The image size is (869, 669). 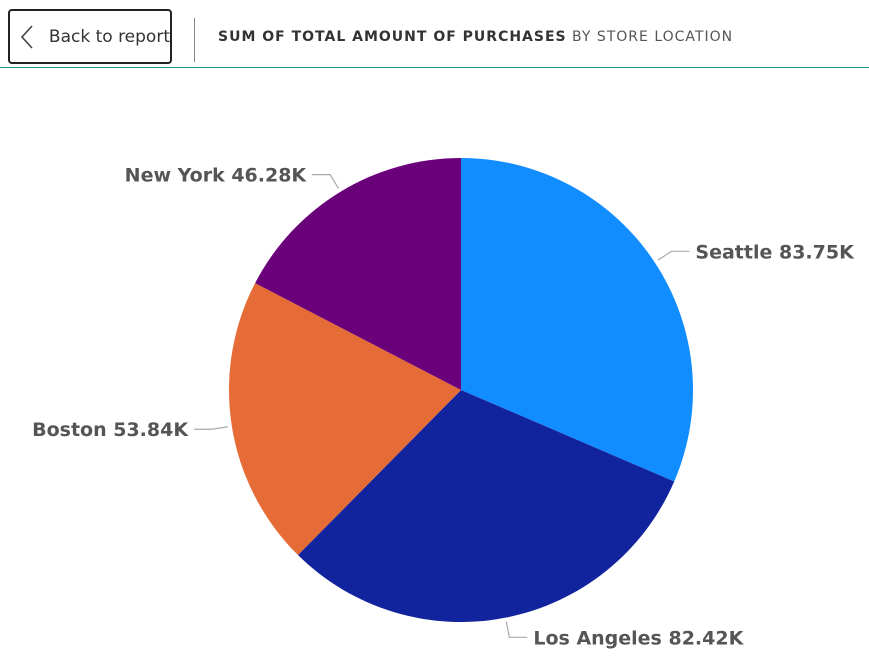 I want to click on chart-title: SUM OF TOTAL AMOUNT OF PURCHASES, so click(x=392, y=37).